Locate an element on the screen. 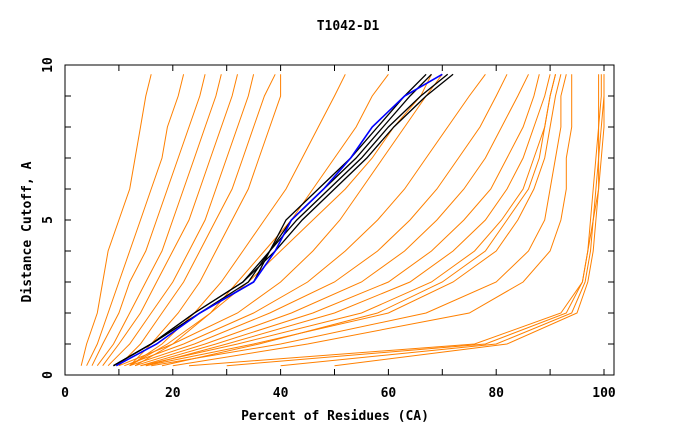  x-axis-label: Percent of Residues (CA) is located at coordinates (335, 416).